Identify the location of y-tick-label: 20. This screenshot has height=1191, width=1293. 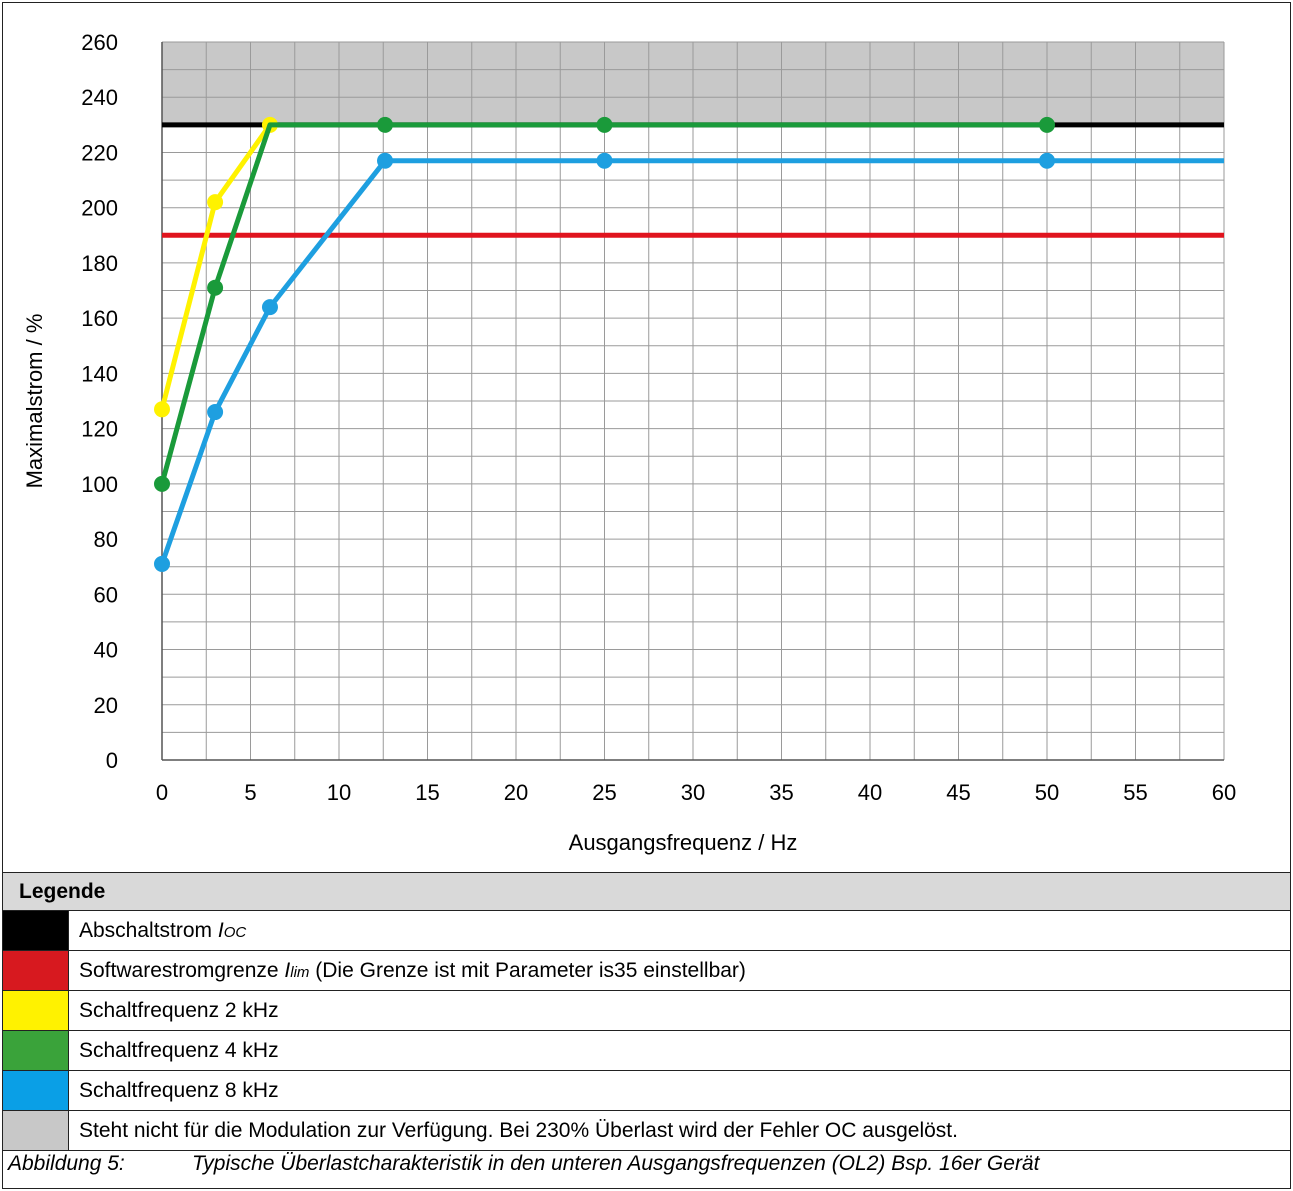
(106, 705).